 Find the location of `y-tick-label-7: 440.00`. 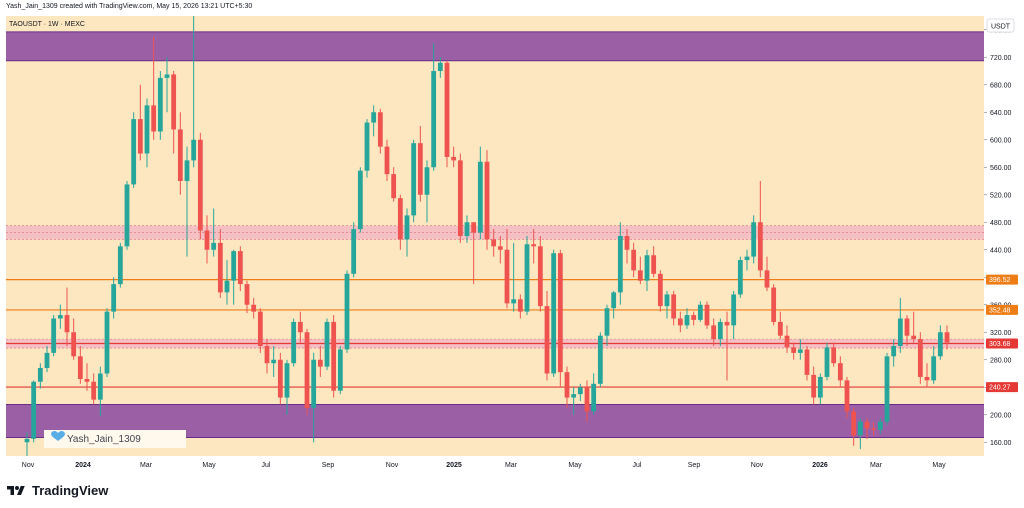

y-tick-label-7: 440.00 is located at coordinates (1001, 250).